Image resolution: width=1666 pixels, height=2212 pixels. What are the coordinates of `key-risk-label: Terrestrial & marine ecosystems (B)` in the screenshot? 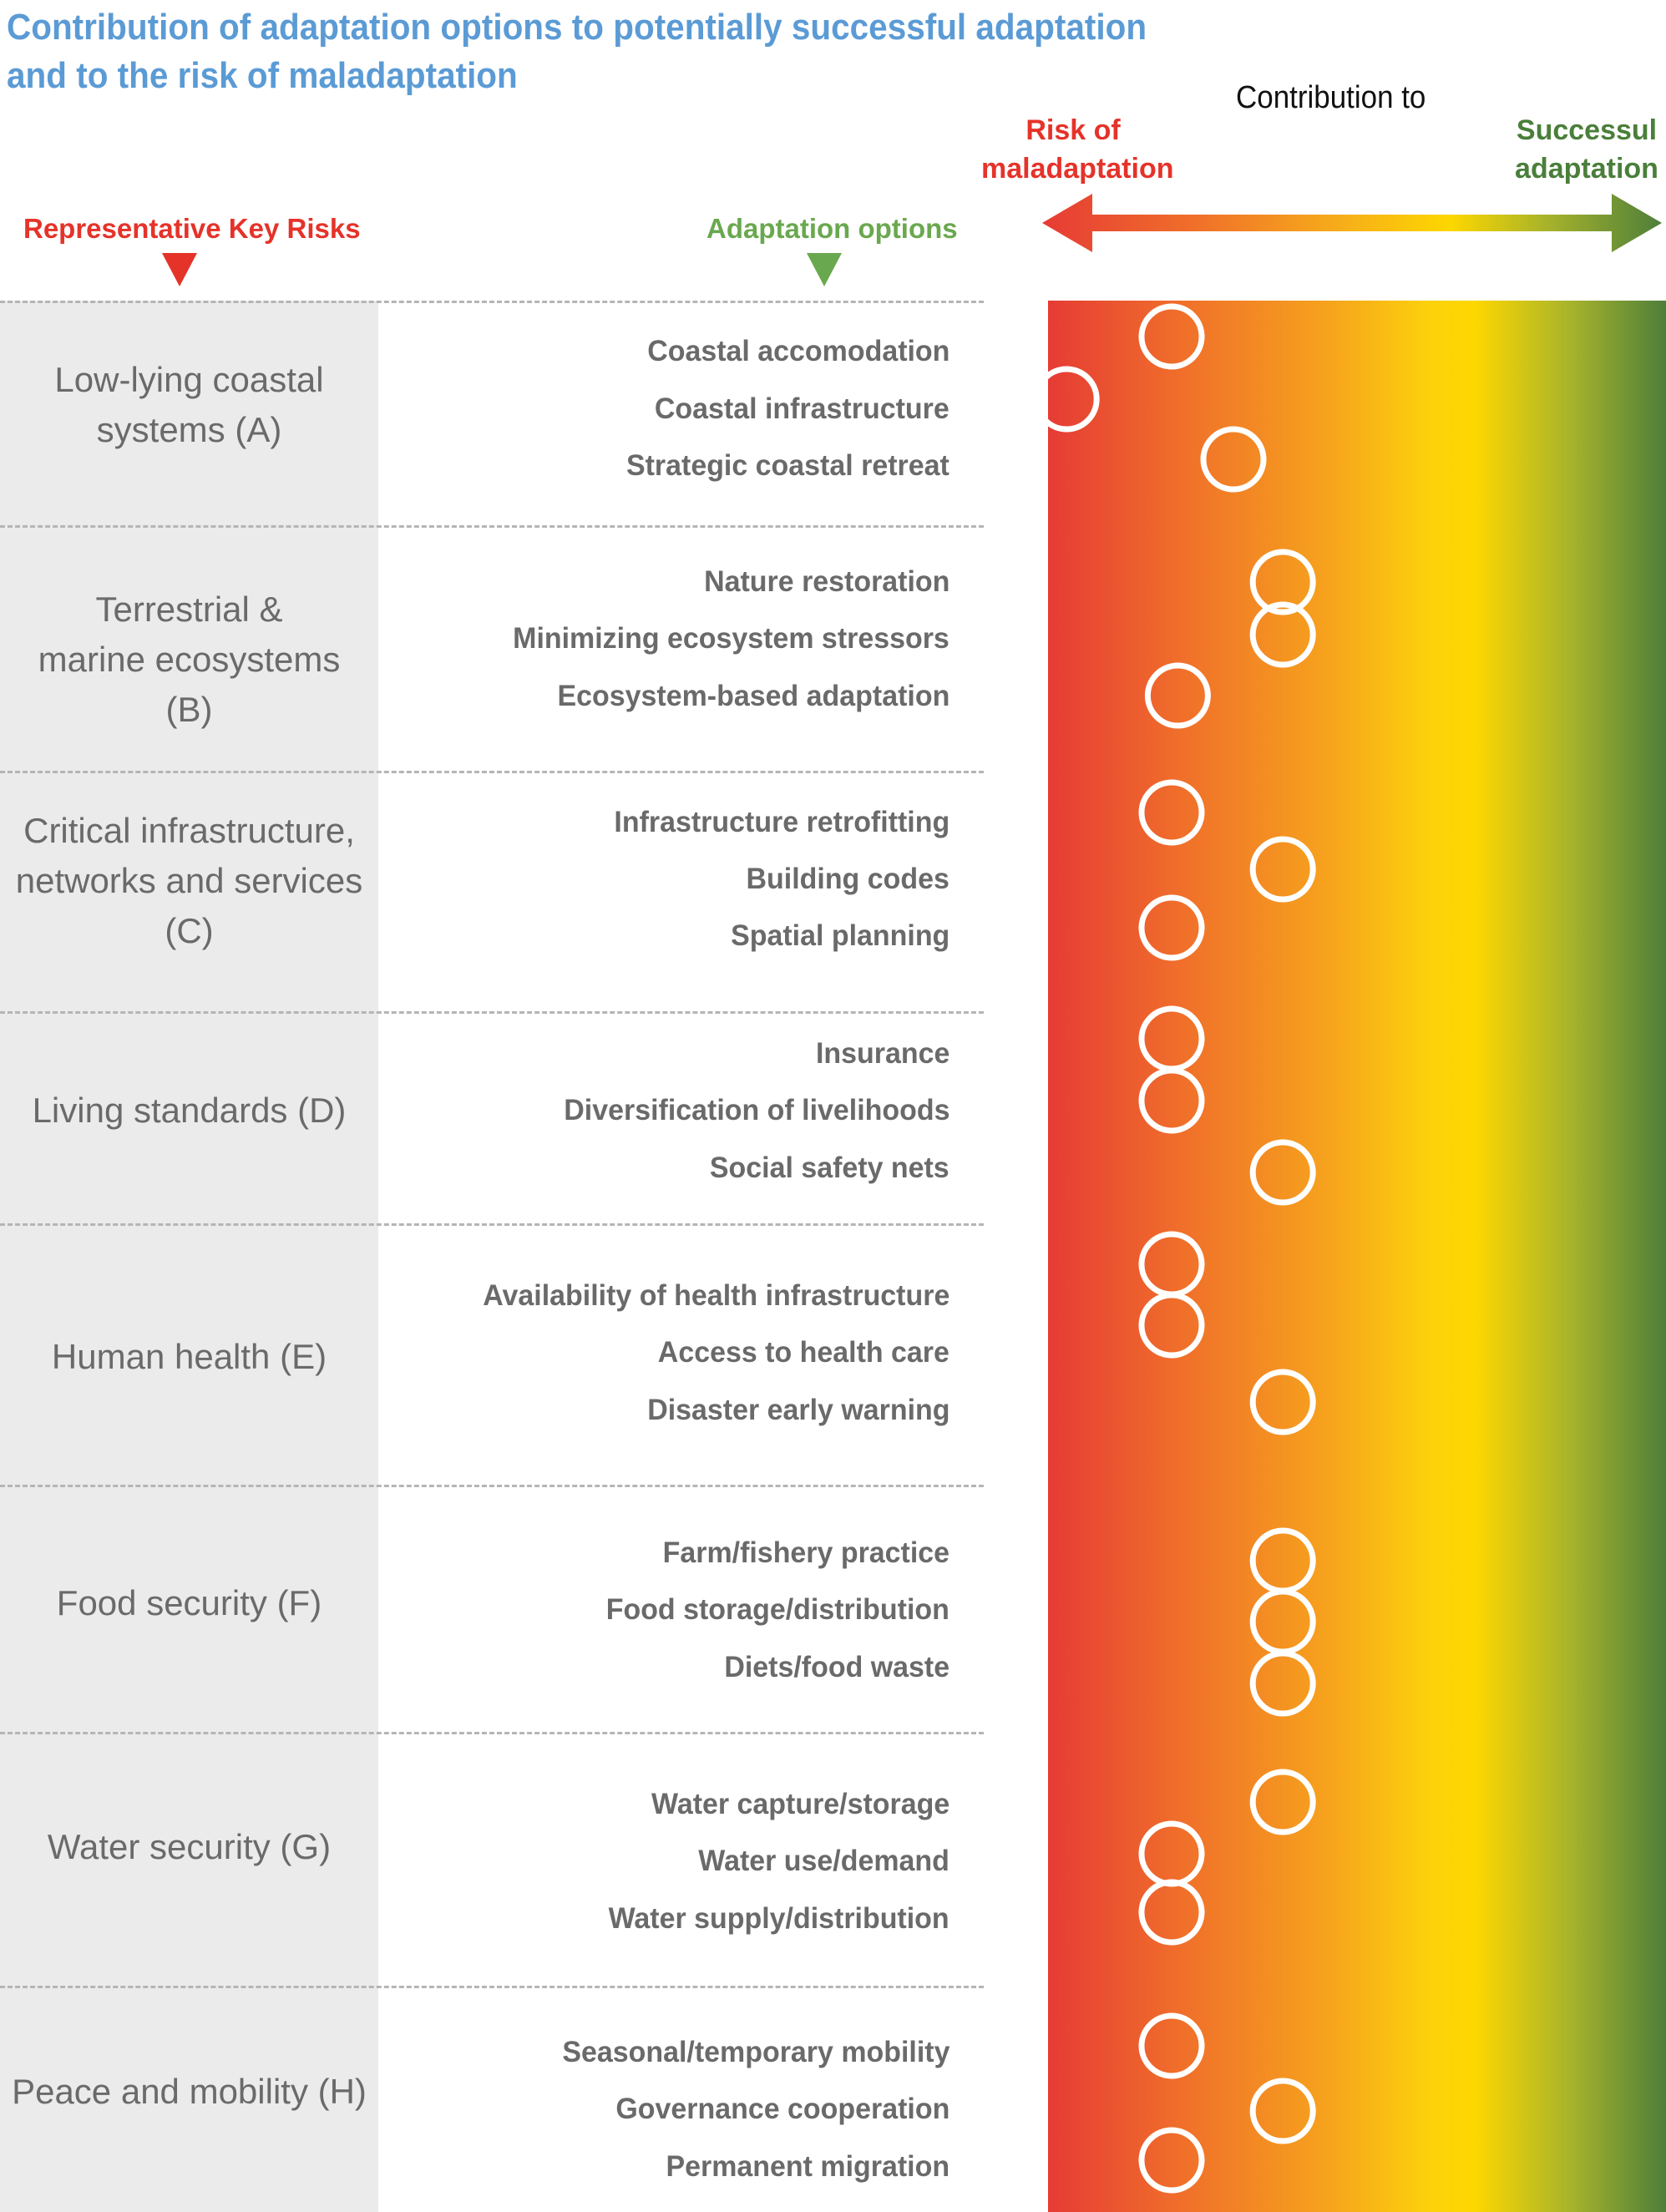 It's located at (189, 660).